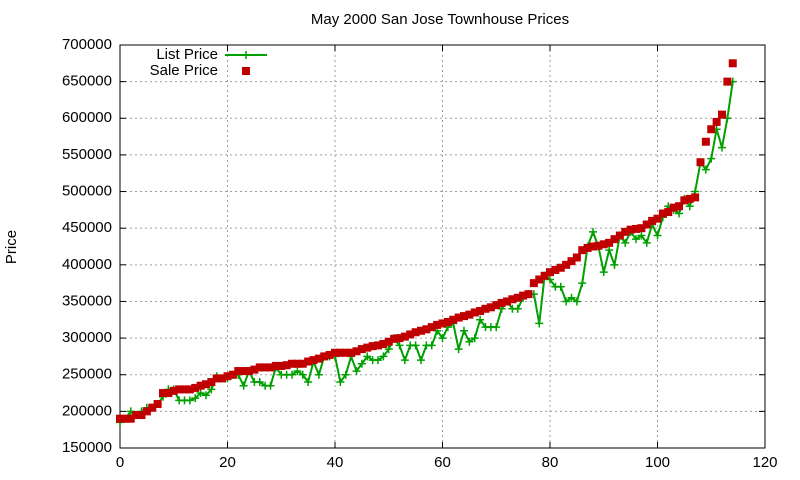  Describe the element at coordinates (87, 447) in the screenshot. I see `y-tick-label: 150000` at that location.